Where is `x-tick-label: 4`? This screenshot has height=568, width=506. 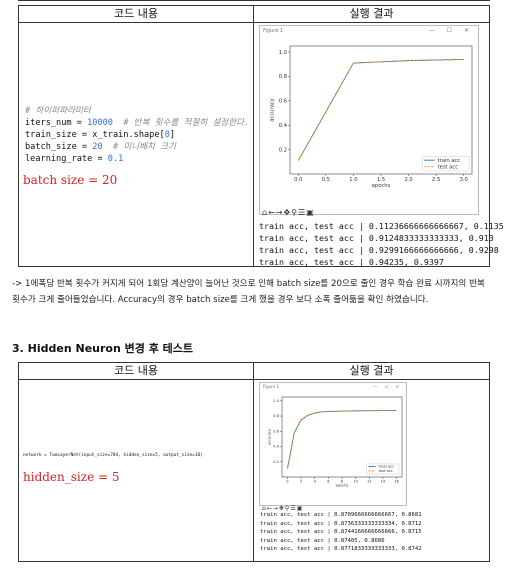 x-tick-label: 4 is located at coordinates (315, 482).